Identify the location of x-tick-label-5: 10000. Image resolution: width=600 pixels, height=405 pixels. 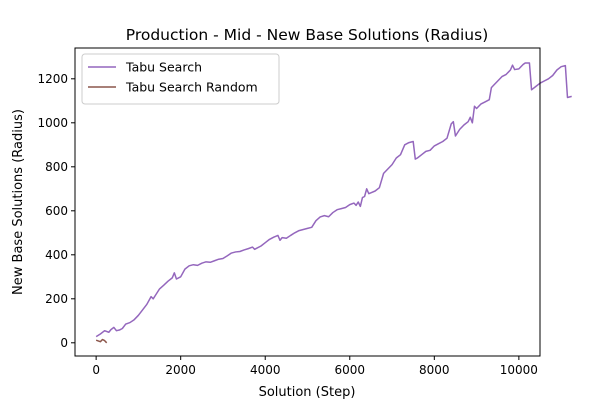
(519, 370).